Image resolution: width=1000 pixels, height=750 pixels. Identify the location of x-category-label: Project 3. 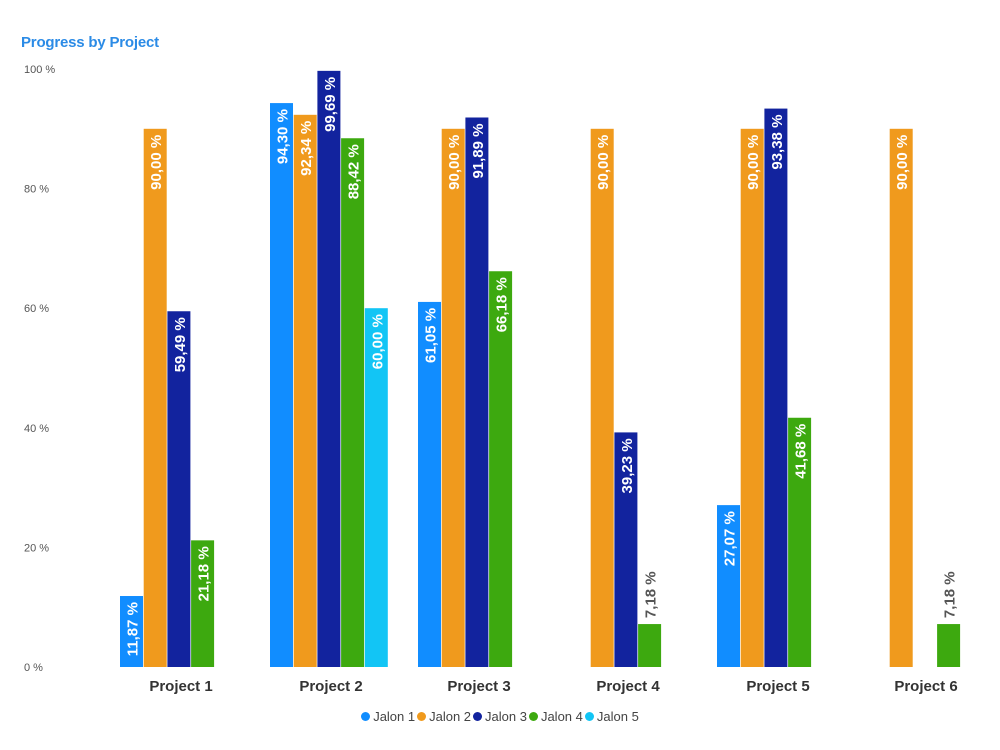
(478, 686).